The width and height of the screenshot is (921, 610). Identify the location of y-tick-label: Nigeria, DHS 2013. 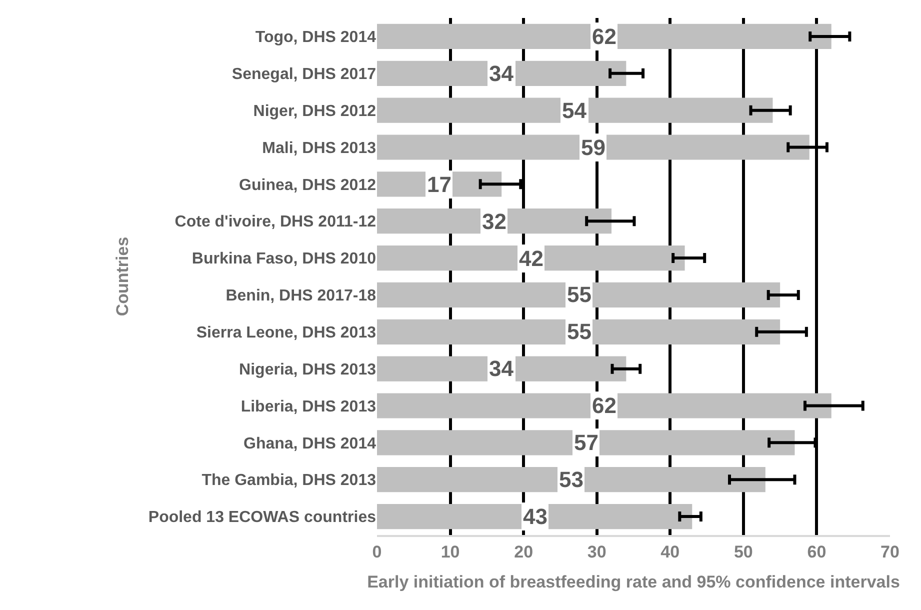
(307, 369).